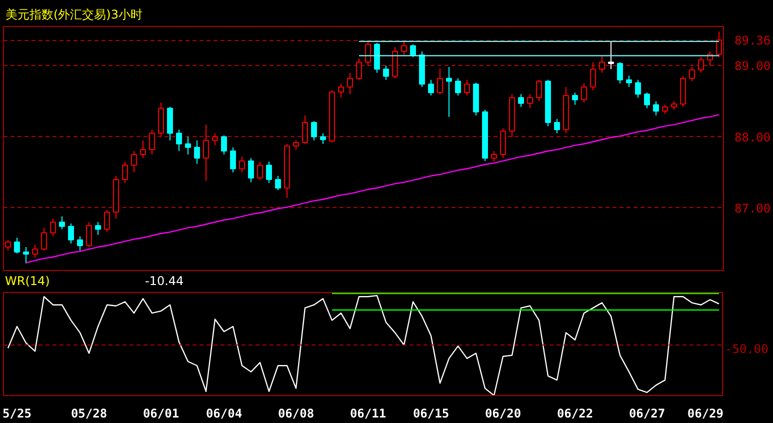 Image resolution: width=773 pixels, height=423 pixels. I want to click on x-tick-label: 5/25, so click(17, 413).